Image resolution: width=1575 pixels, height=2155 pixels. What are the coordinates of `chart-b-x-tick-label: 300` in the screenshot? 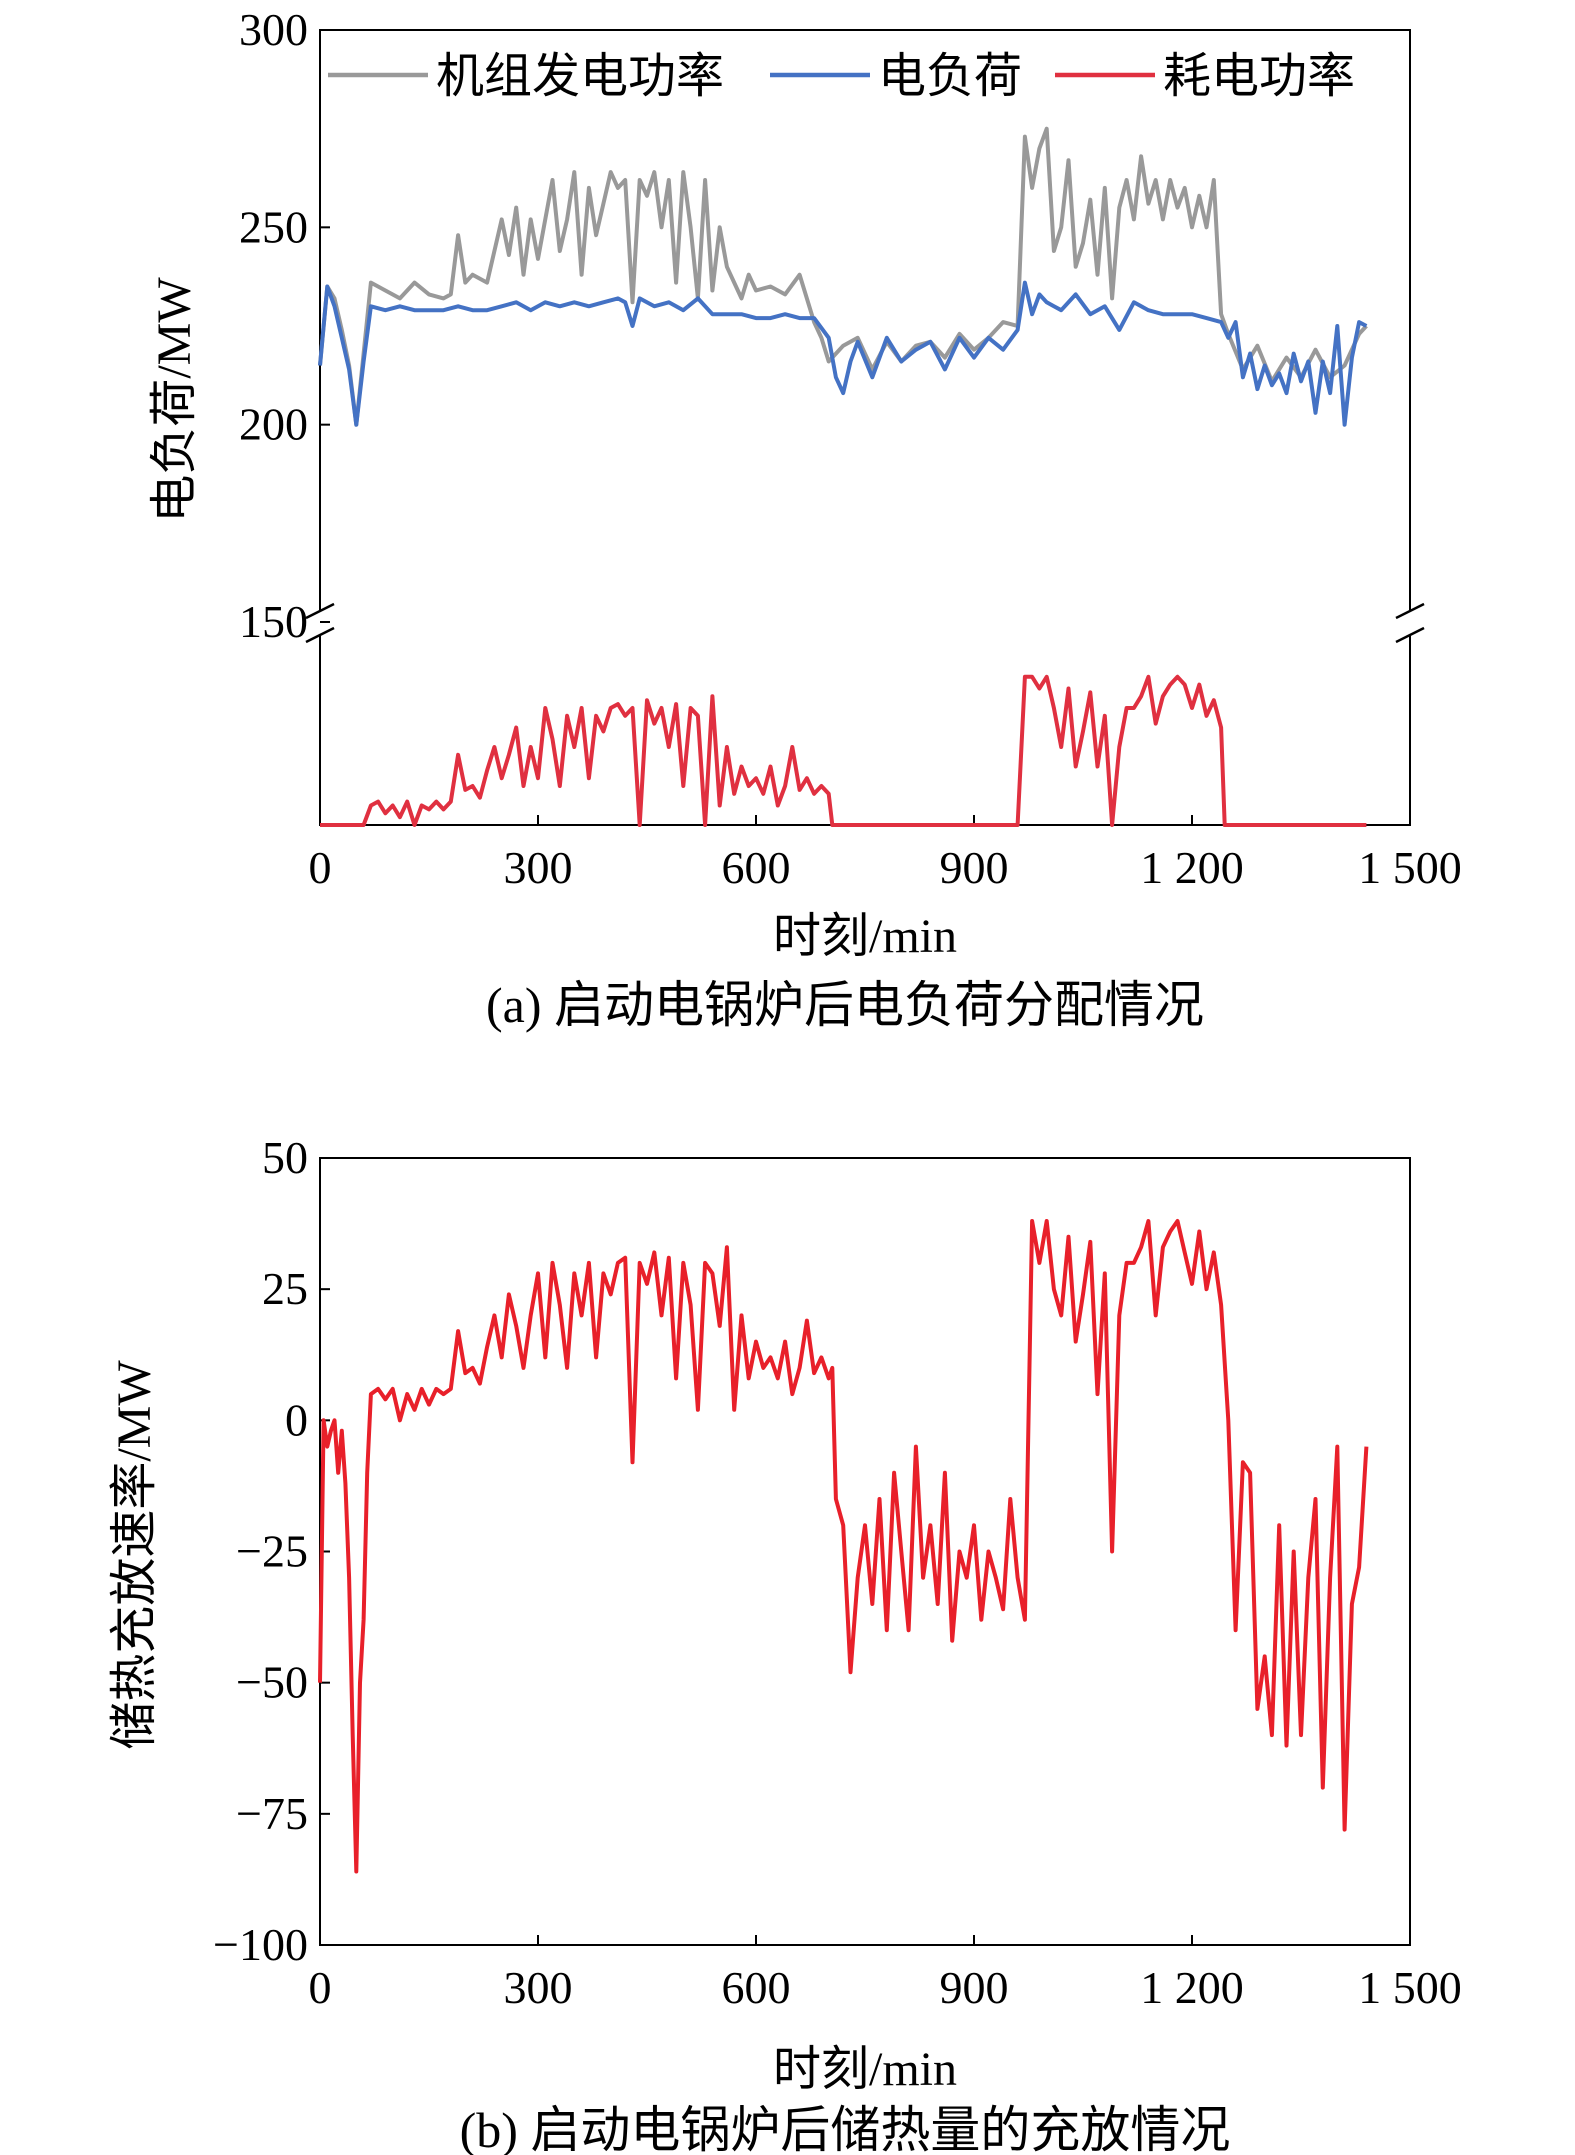 It's located at (538, 1987).